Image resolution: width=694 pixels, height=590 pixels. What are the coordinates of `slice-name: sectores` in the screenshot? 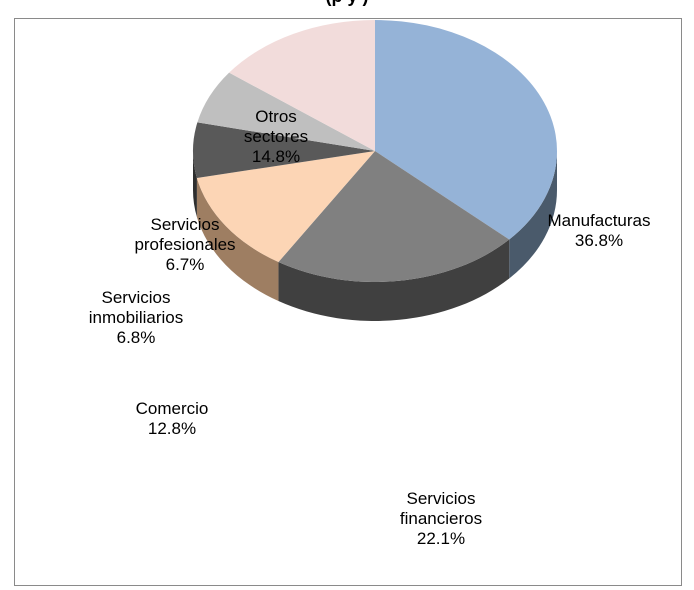 It's located at (276, 136).